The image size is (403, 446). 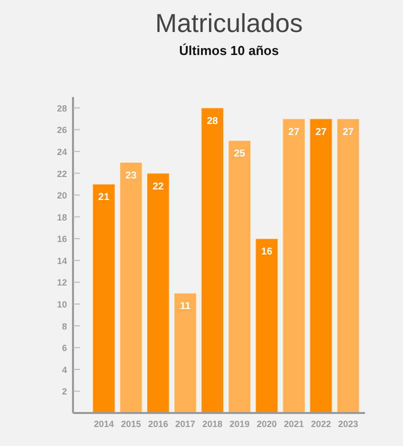 I want to click on y-tick-label: 2, so click(x=64, y=391).